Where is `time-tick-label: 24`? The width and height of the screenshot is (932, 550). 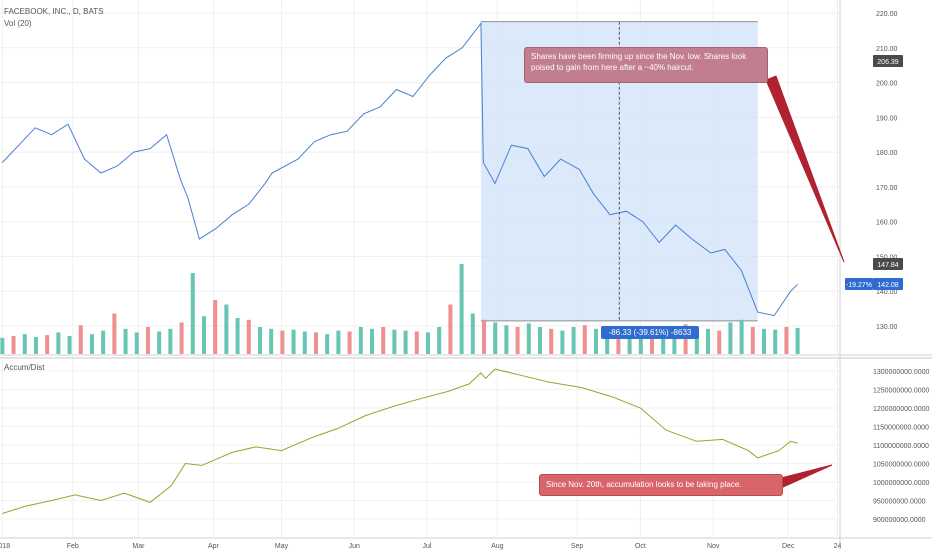
time-tick-label: 24 is located at coordinates (838, 546).